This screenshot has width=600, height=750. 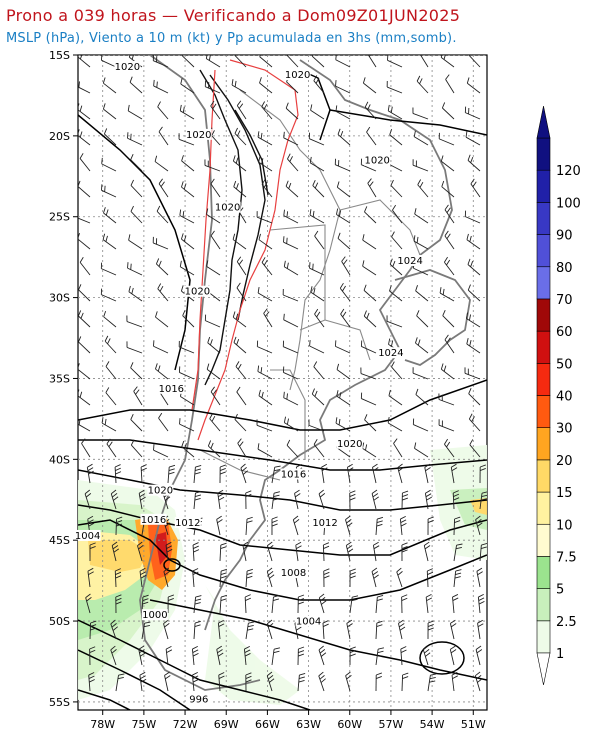 What do you see at coordinates (566, 557) in the screenshot?
I see `colorbar-label: 7.5` at bounding box center [566, 557].